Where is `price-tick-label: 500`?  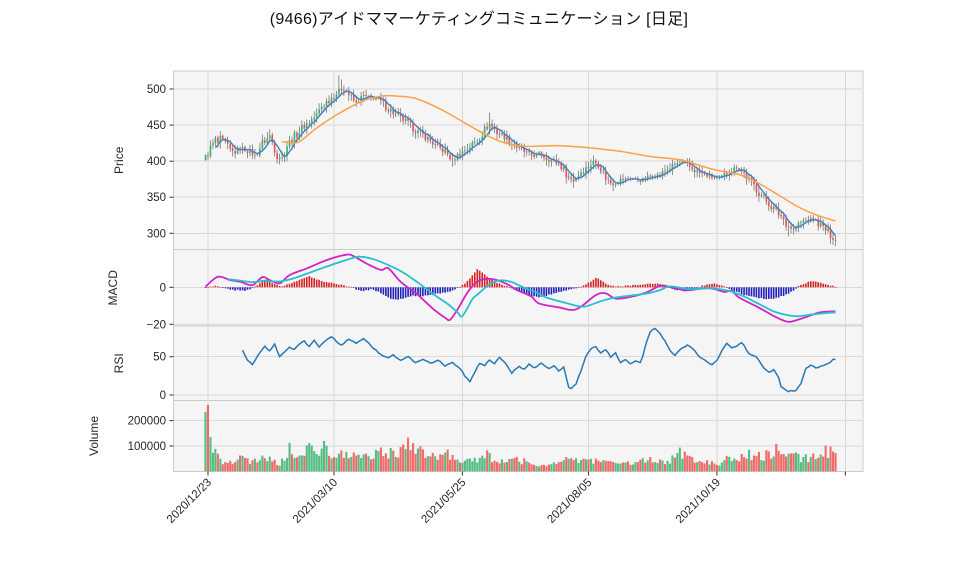
price-tick-label: 500 is located at coordinates (156, 90).